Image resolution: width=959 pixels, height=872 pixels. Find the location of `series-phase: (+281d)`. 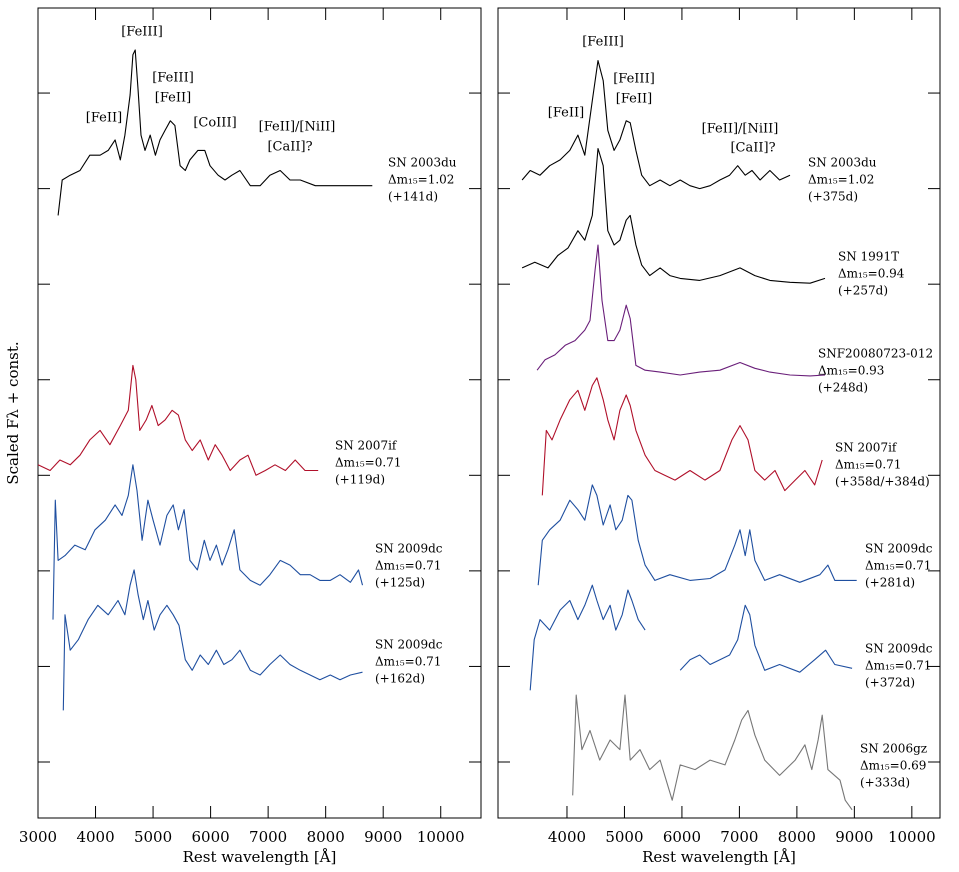

series-phase: (+281d) is located at coordinates (890, 583).